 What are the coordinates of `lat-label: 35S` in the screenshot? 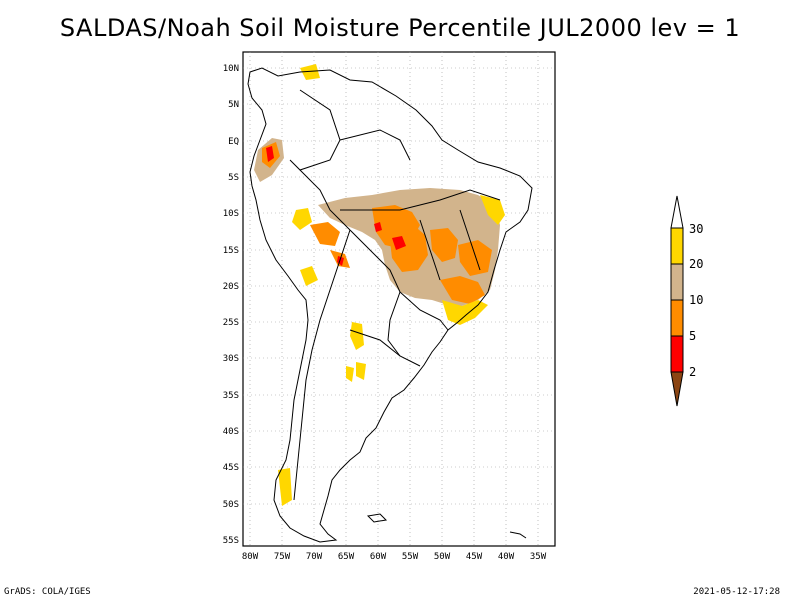 It's located at (231, 396).